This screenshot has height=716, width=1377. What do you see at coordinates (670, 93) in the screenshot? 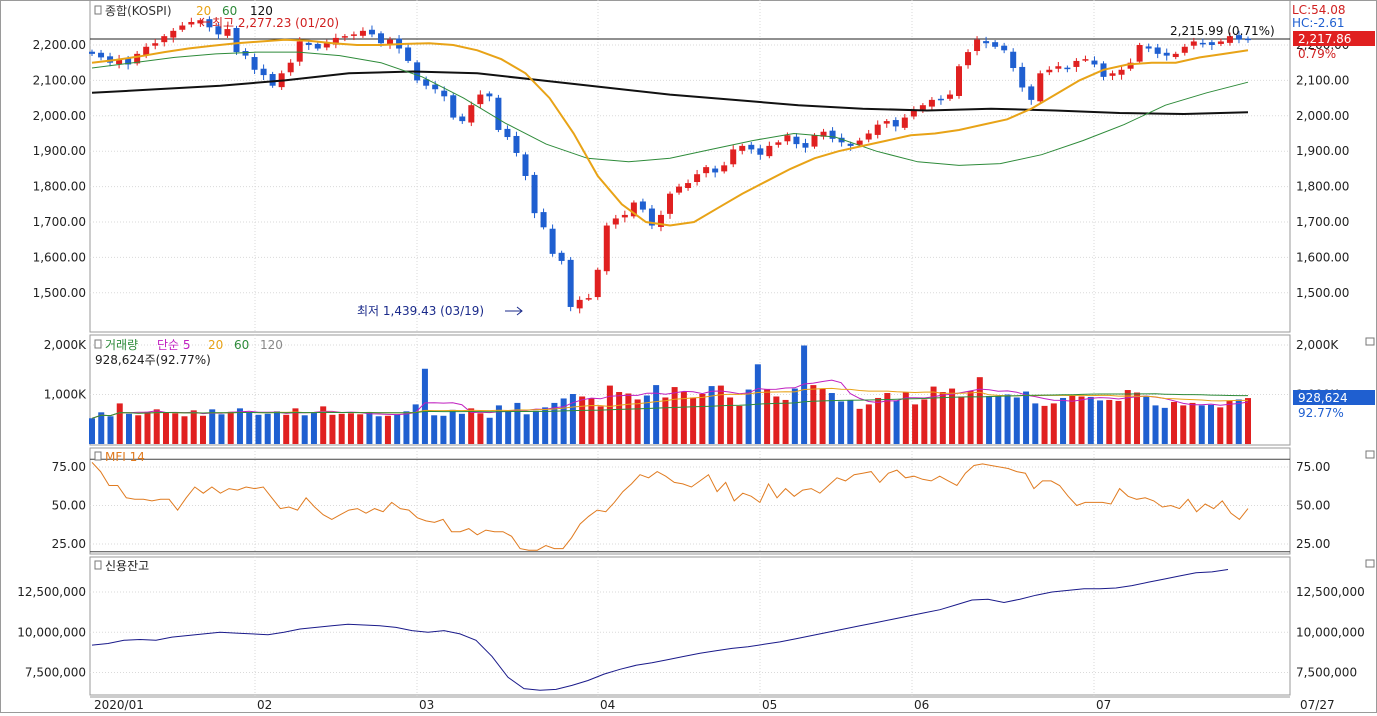
I see `ma120-line` at bounding box center [670, 93].